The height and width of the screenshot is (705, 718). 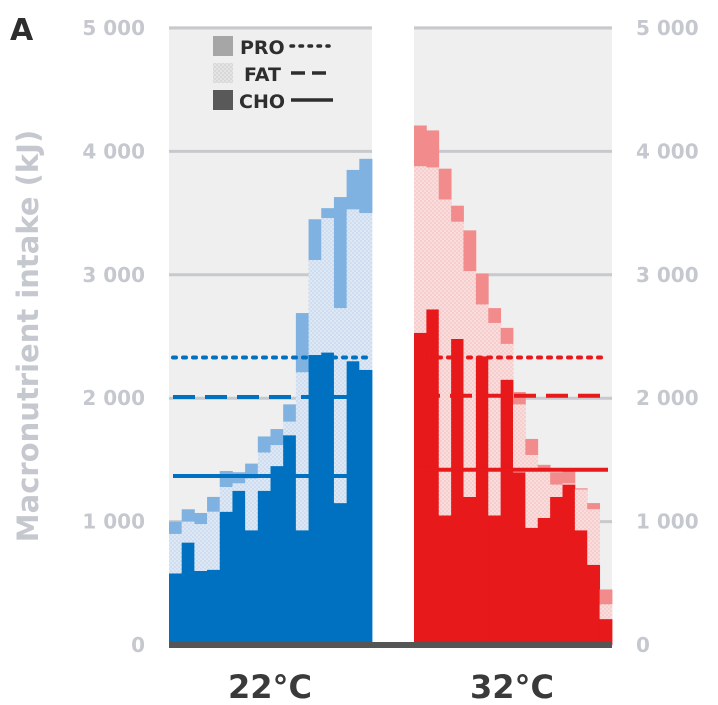 I want to click on y-tick-label-left: 2 000, so click(x=113, y=398).